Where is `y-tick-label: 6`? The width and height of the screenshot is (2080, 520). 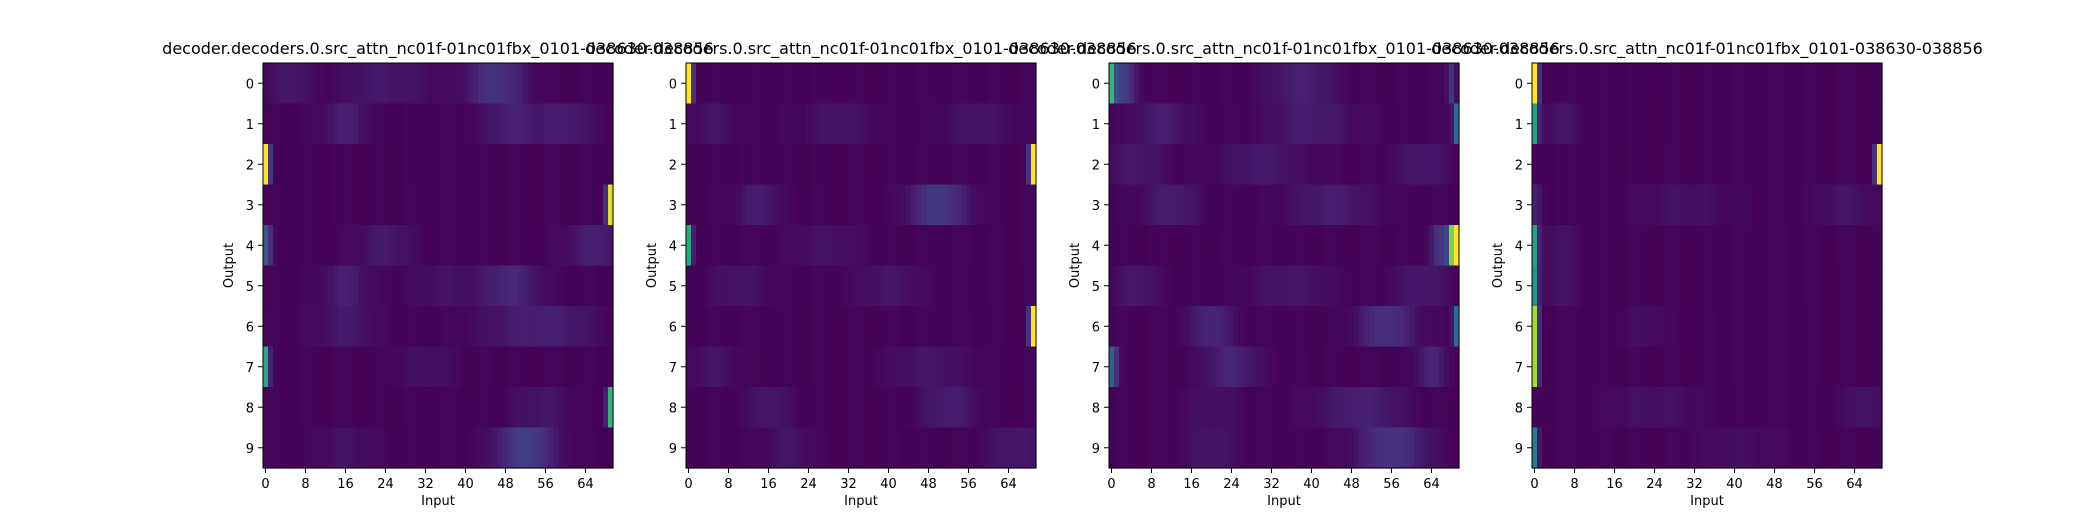 y-tick-label: 6 is located at coordinates (673, 327).